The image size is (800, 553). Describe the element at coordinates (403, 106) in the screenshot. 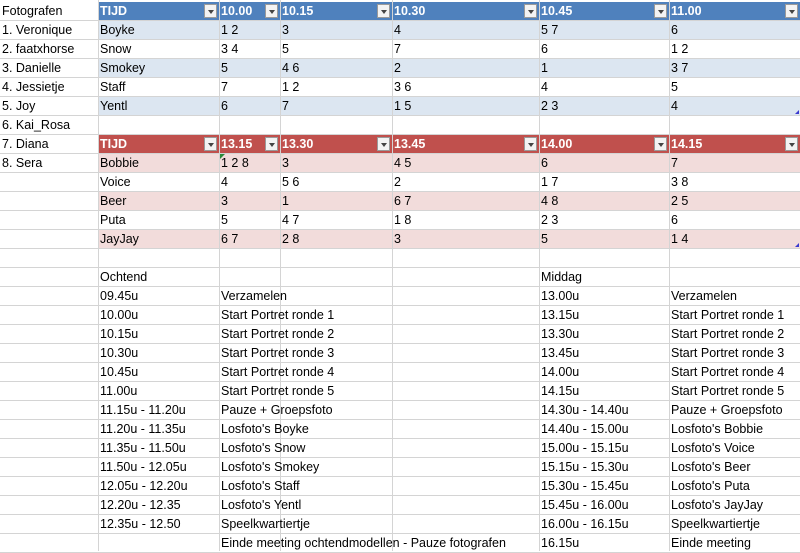

I see `table1-cell: 1 5` at that location.